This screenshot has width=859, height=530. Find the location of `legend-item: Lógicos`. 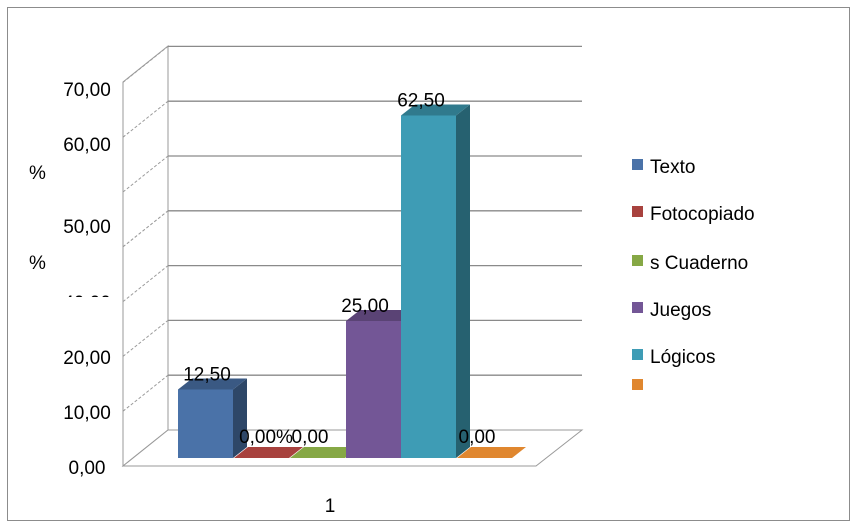

legend-item: Lógicos is located at coordinates (674, 357).